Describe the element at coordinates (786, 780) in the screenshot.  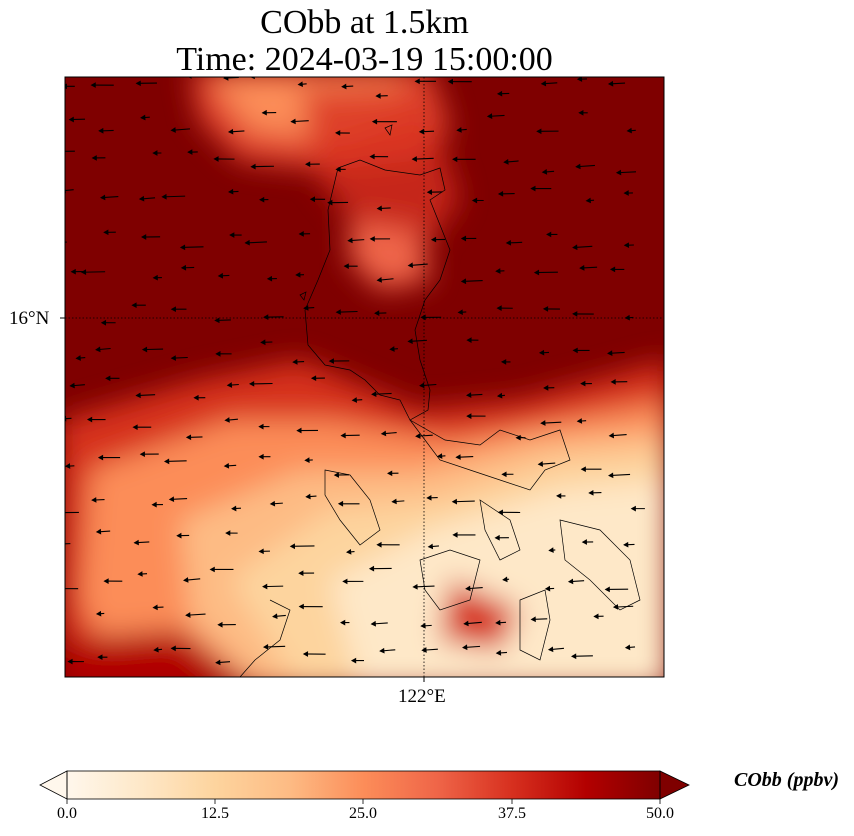
I see `colorbar-title: CObb (ppbv)` at that location.